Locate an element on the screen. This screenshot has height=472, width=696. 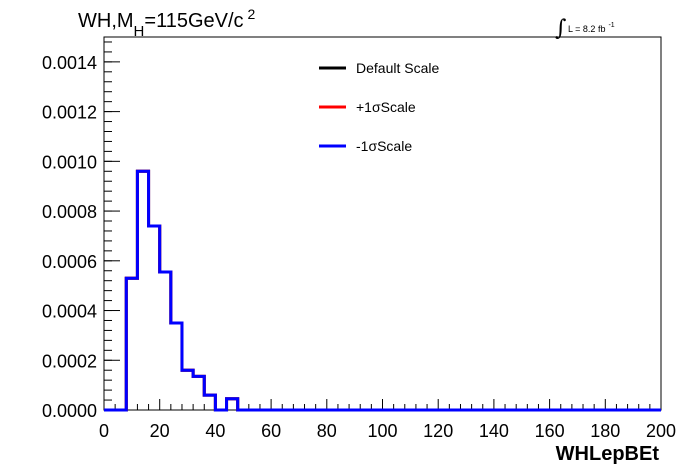
y-tick-label: 0.0006 is located at coordinates (69, 262).